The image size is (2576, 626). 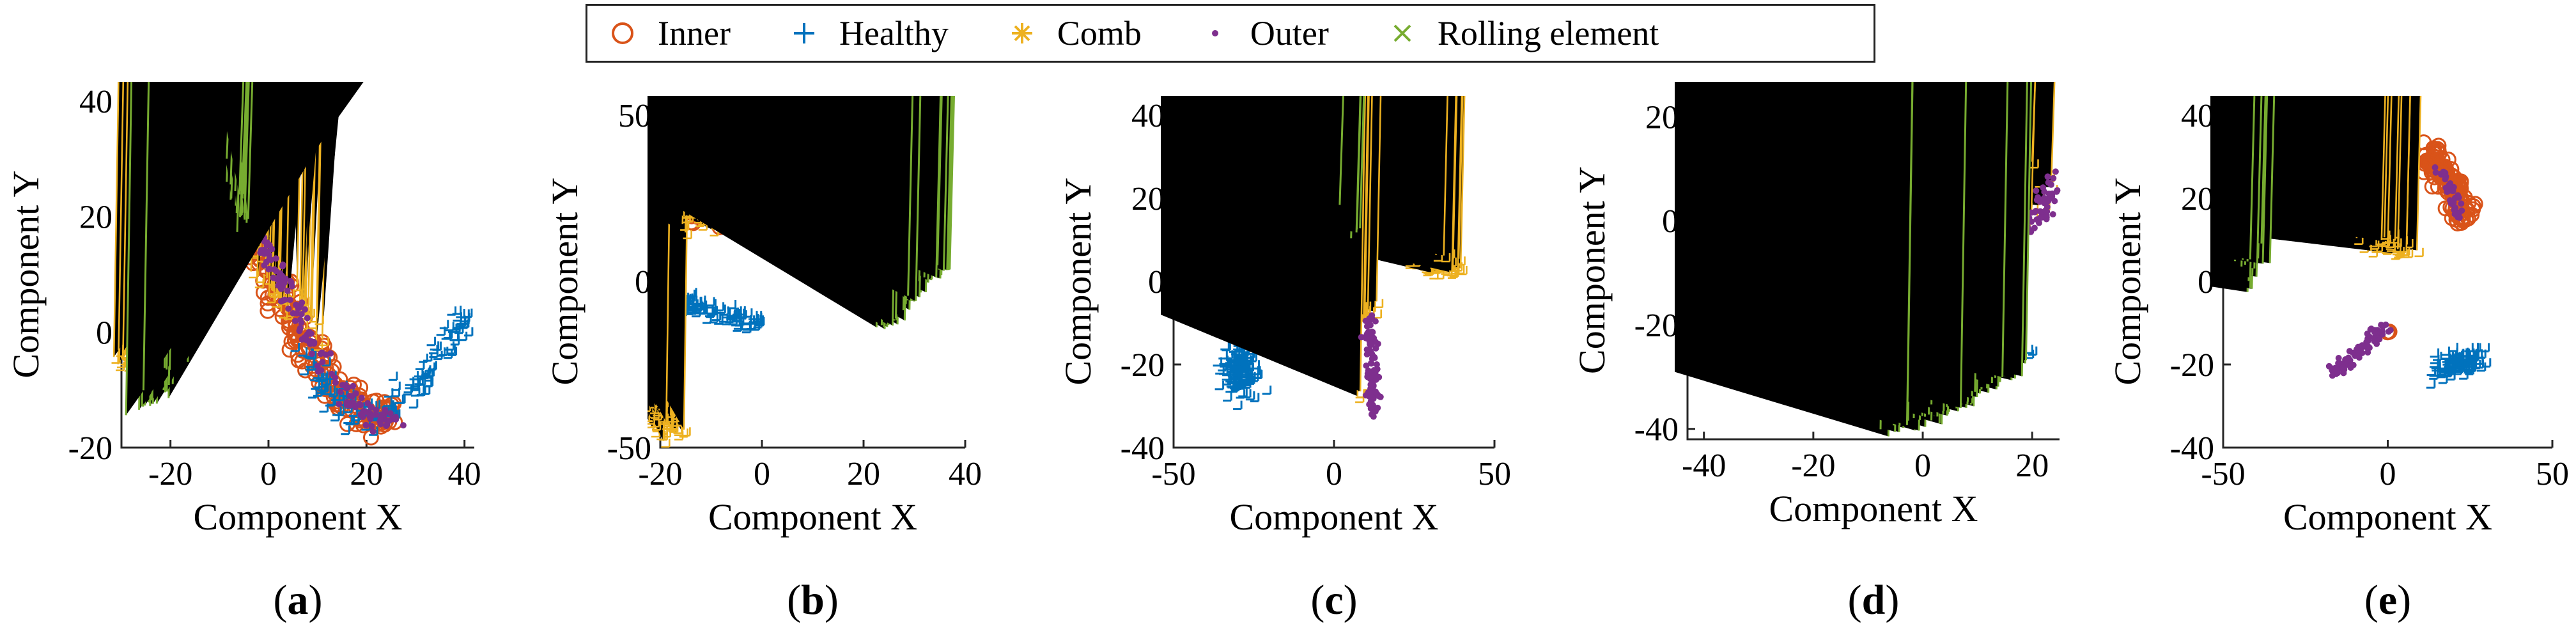 What do you see at coordinates (1022, 33) in the screenshot?
I see `asterisk-marker-icon` at bounding box center [1022, 33].